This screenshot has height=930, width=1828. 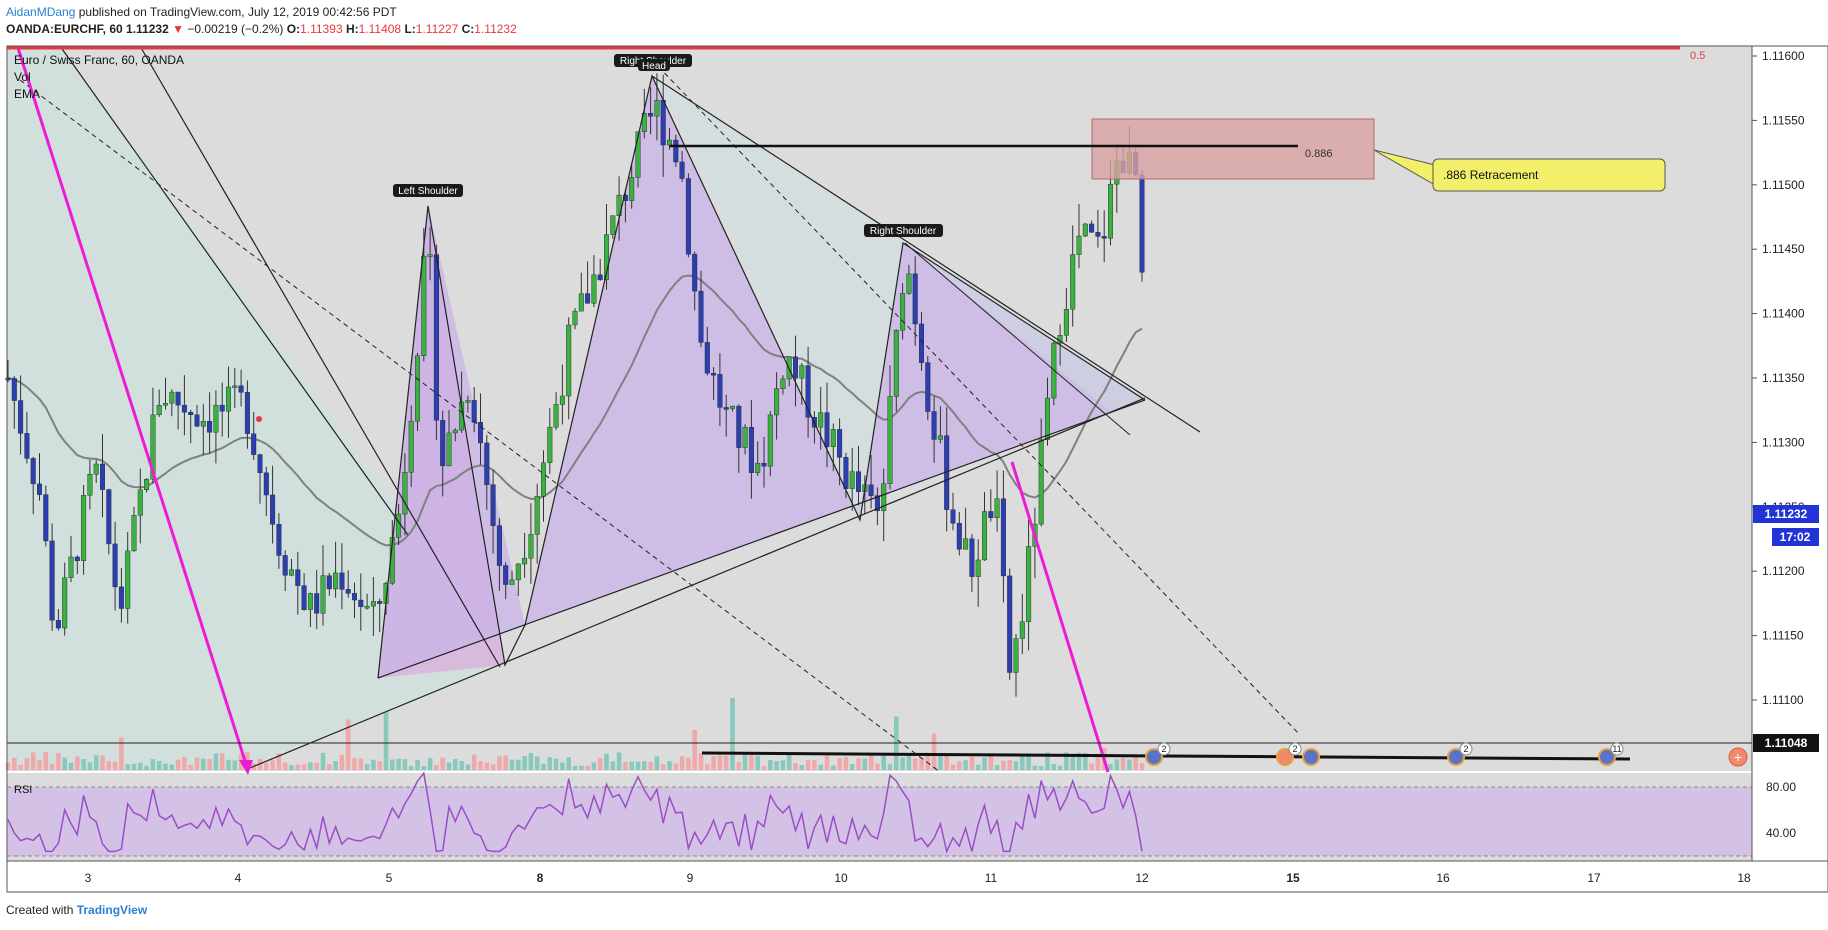 I want to click on rsi-label: RSI, so click(x=23, y=790).